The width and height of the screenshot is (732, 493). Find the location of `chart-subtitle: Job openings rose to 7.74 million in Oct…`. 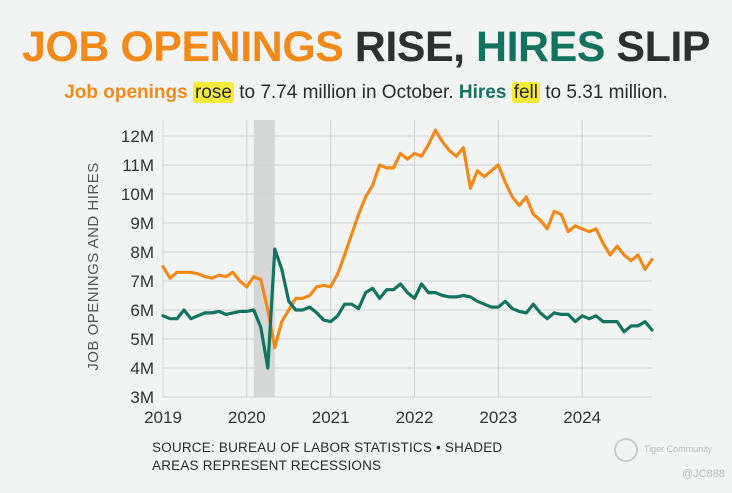

chart-subtitle: Job openings rose to 7.74 million in Oct… is located at coordinates (366, 93).